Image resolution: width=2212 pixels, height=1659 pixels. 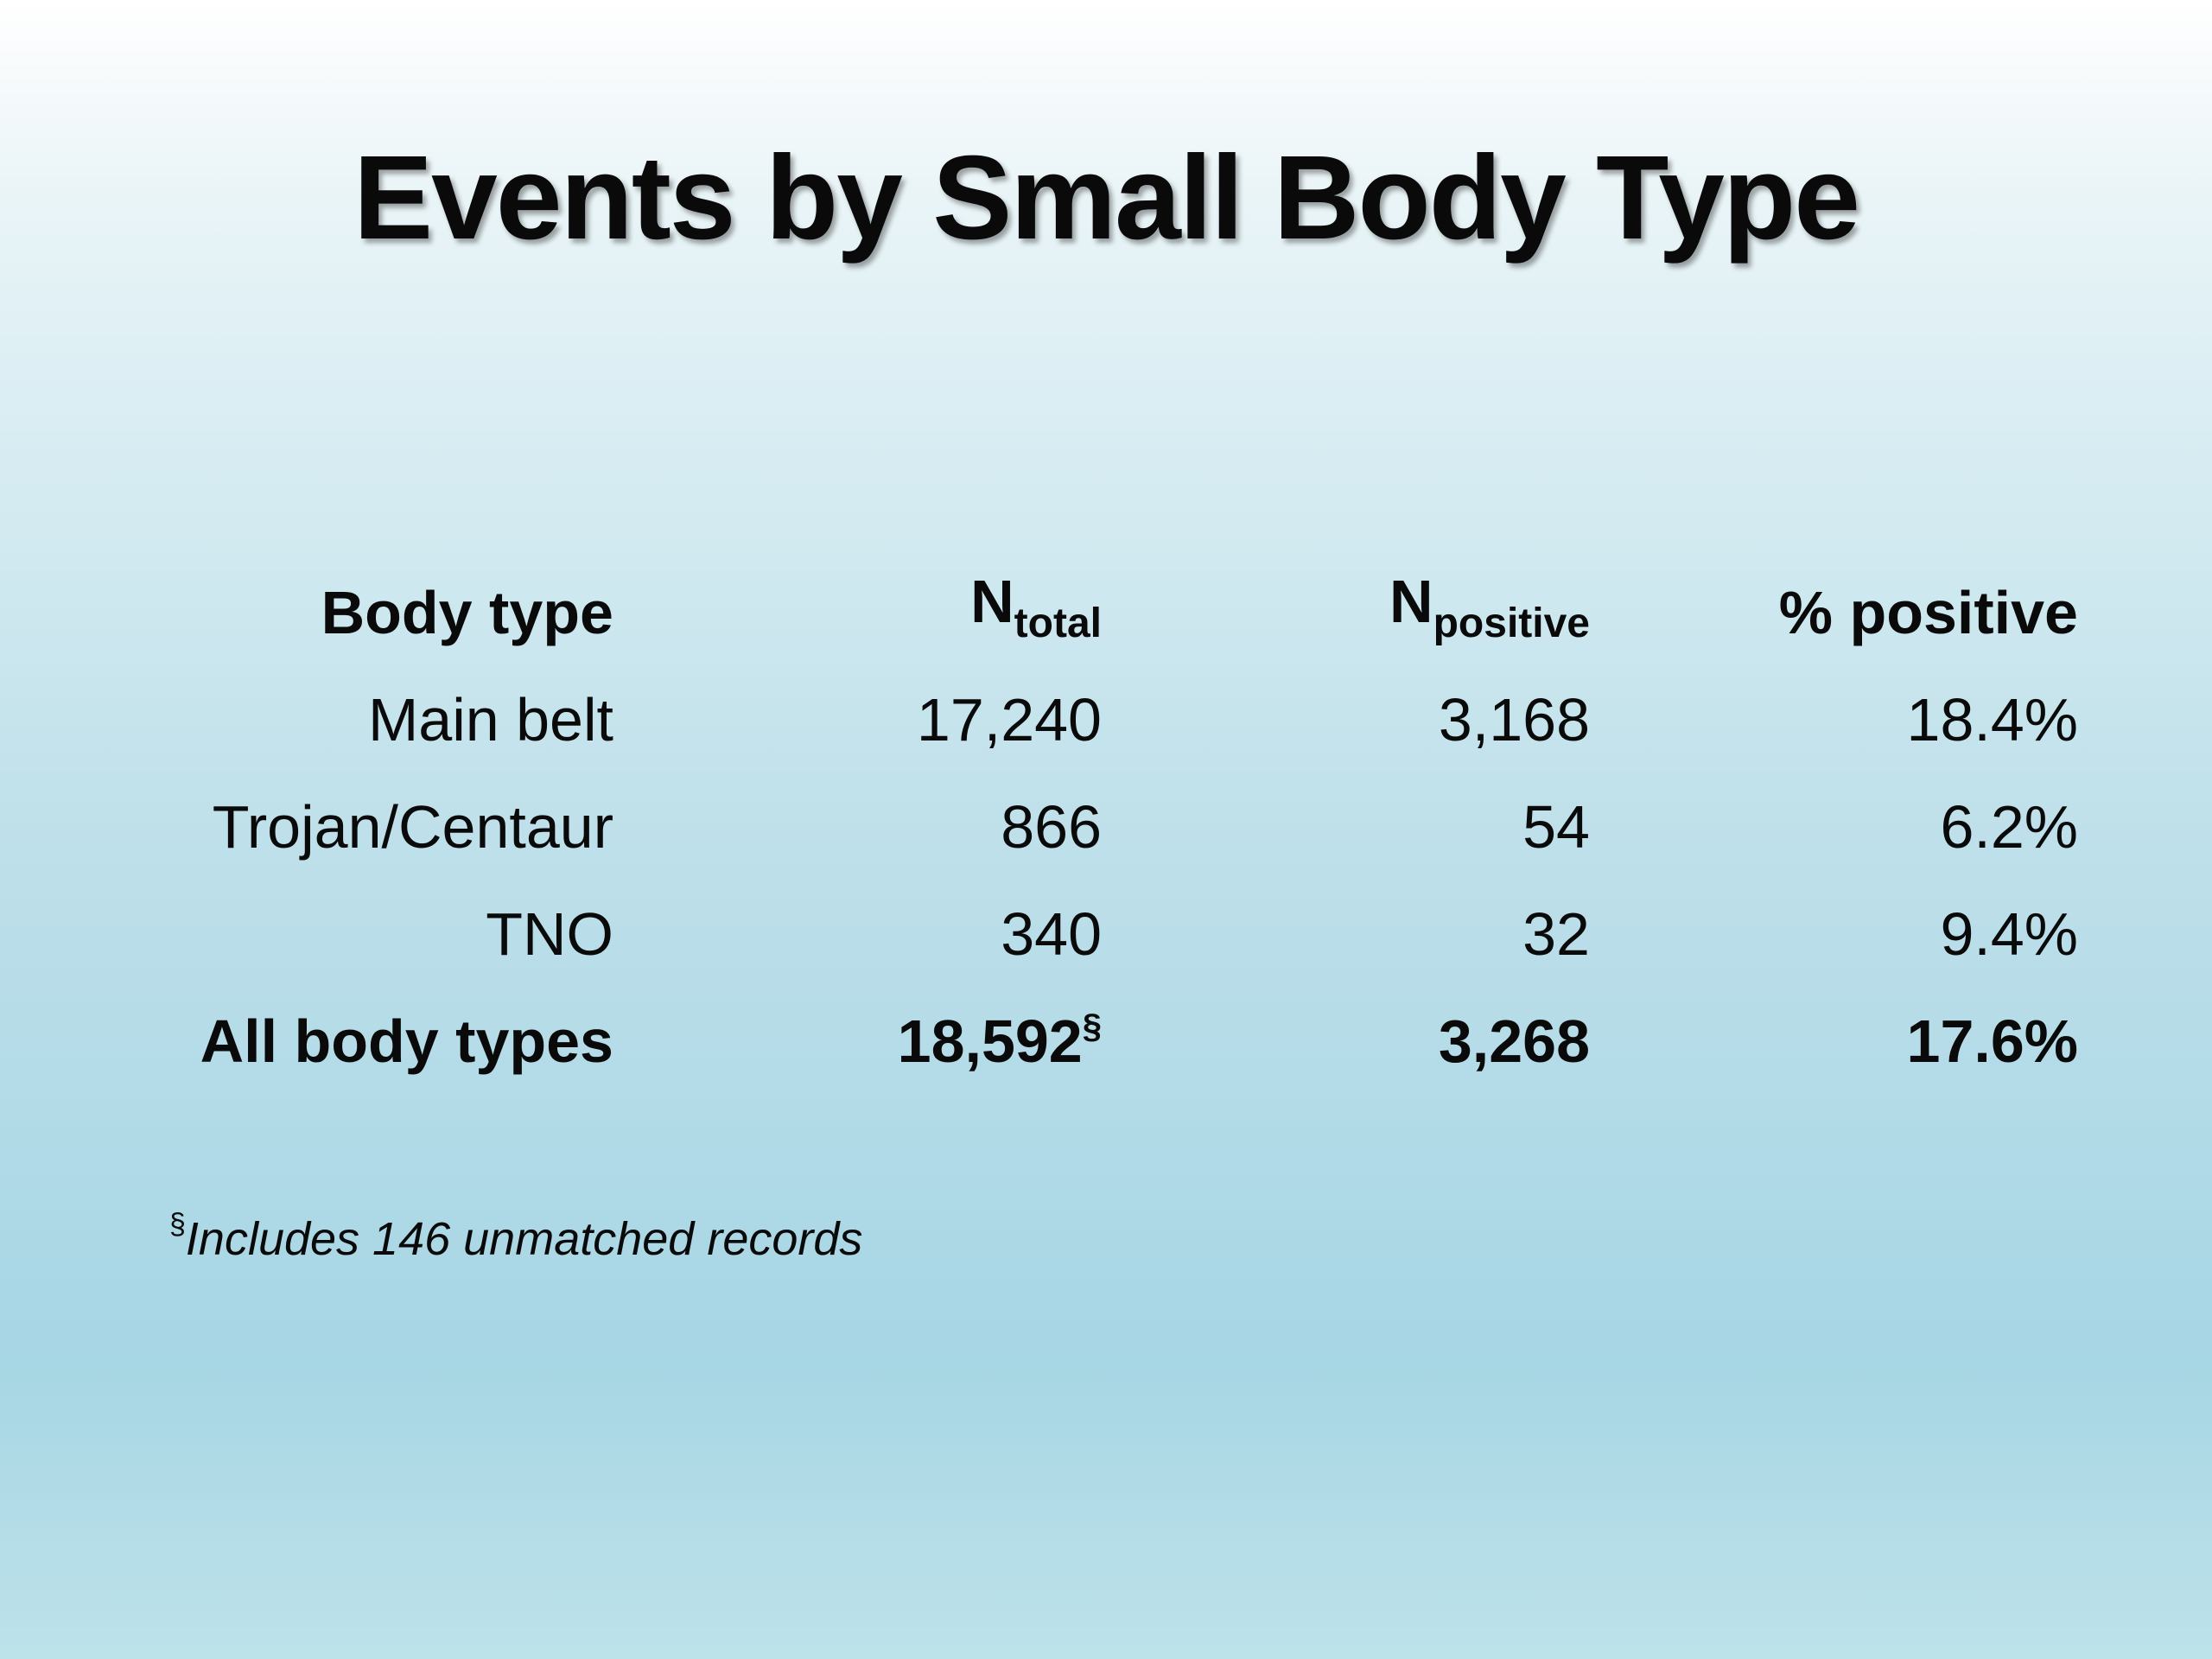 What do you see at coordinates (1514, 719) in the screenshot?
I see `cell-n-positive: 3,168` at bounding box center [1514, 719].